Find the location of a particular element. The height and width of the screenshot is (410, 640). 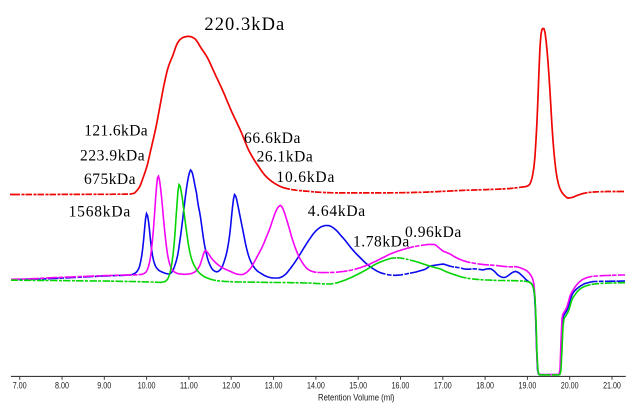

svg-text: 4.64kDa is located at coordinates (337, 211).